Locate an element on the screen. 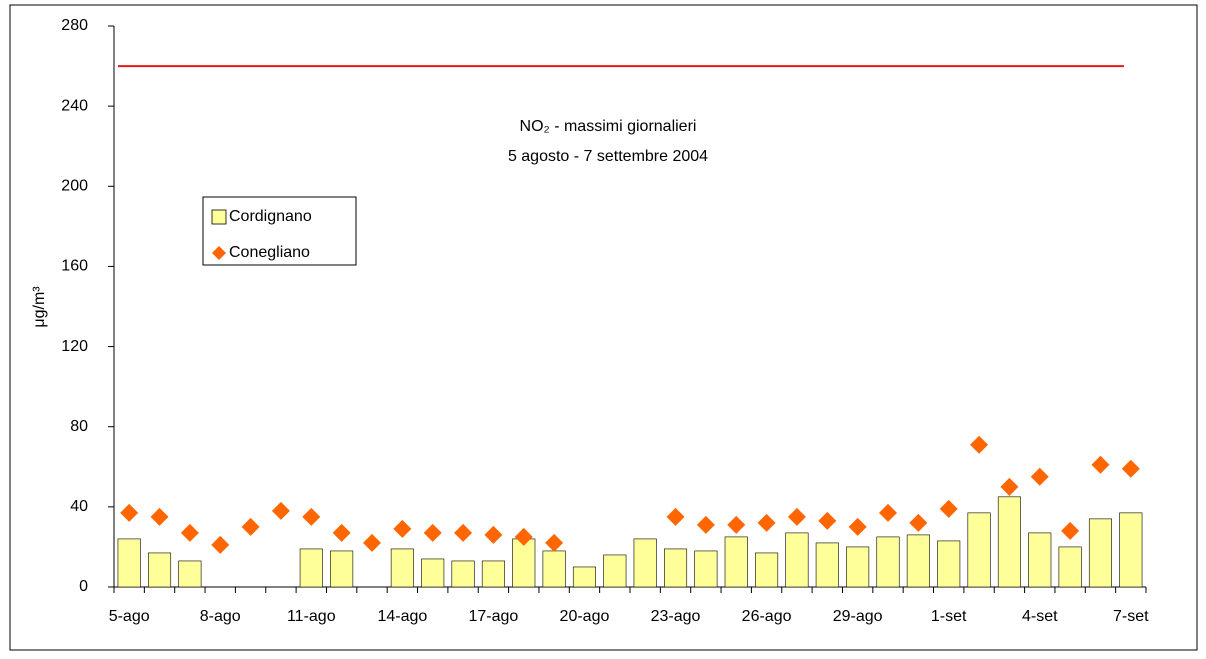 The height and width of the screenshot is (659, 1206). y-tick-label: 40 is located at coordinates (79, 506).